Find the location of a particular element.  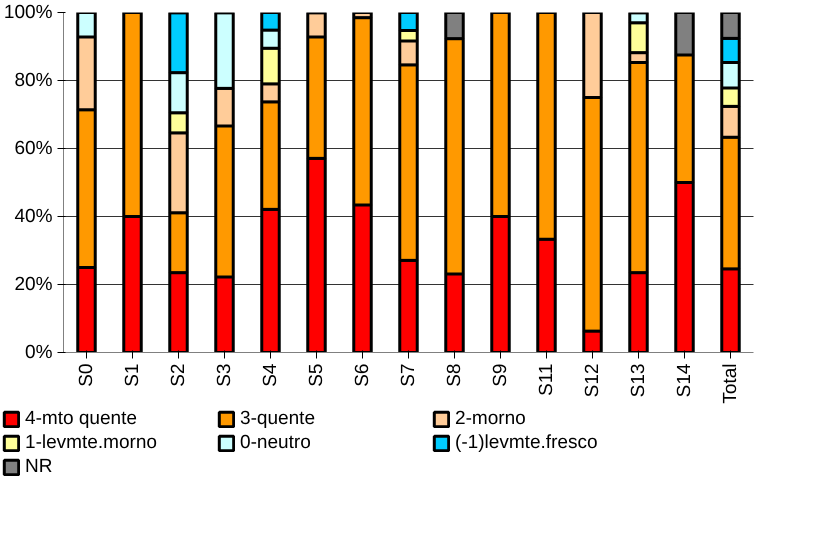

x-tick-label: S6 is located at coordinates (362, 375).